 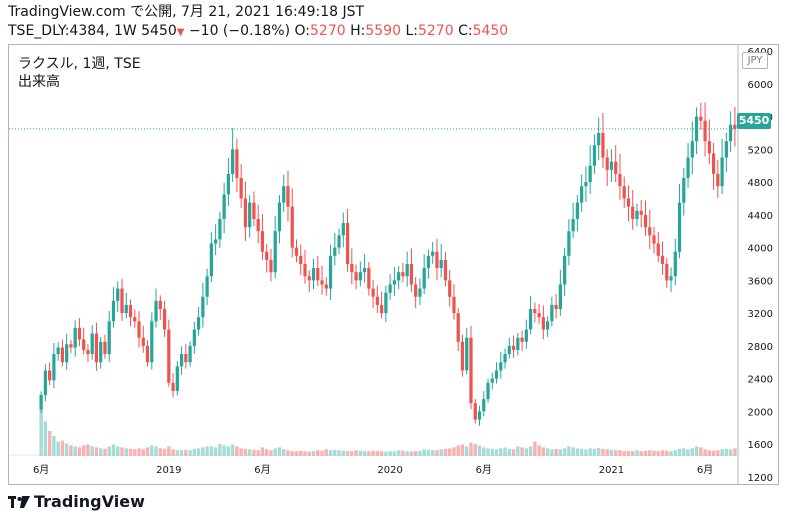 I want to click on change-text: −10 (−0.18%), so click(x=239, y=31).